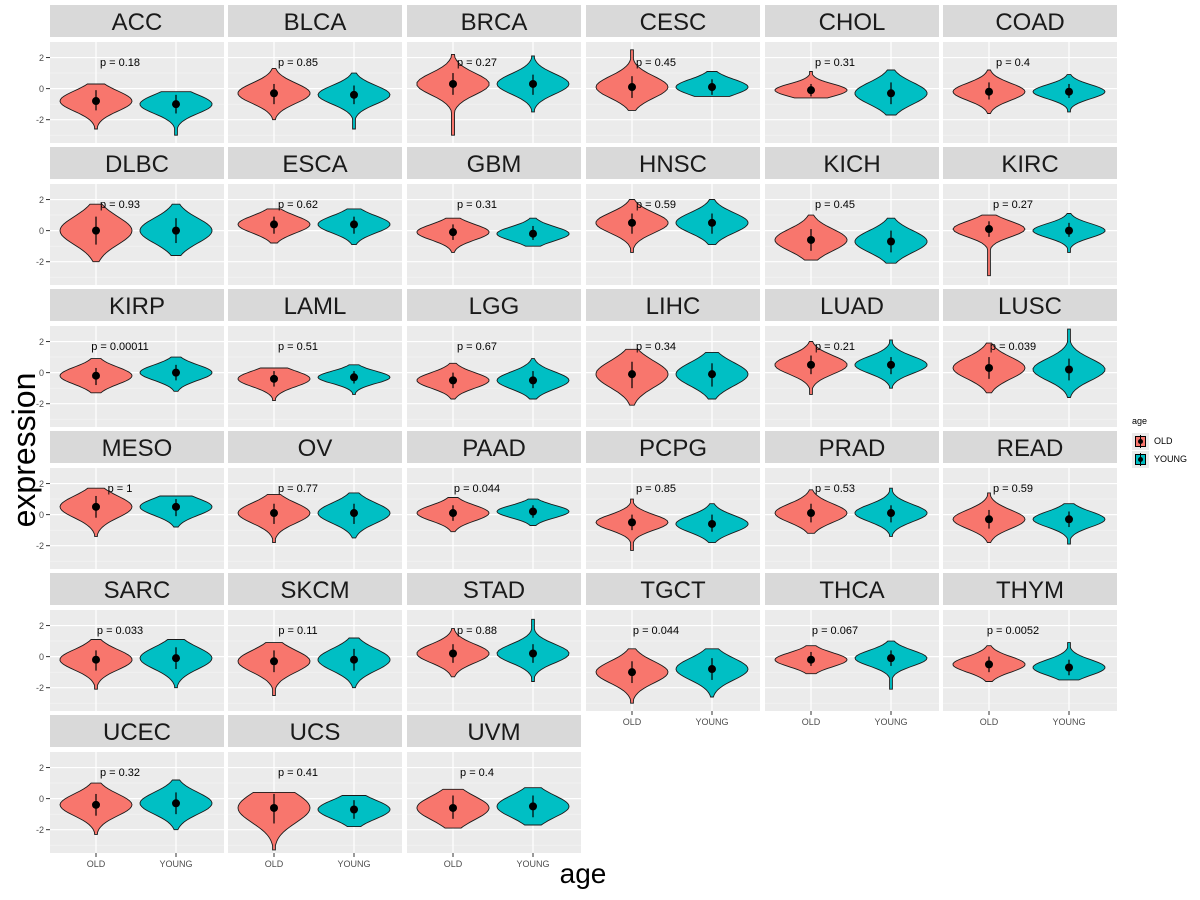  What do you see at coordinates (811, 513) in the screenshot?
I see `mean-point-prad-old` at bounding box center [811, 513].